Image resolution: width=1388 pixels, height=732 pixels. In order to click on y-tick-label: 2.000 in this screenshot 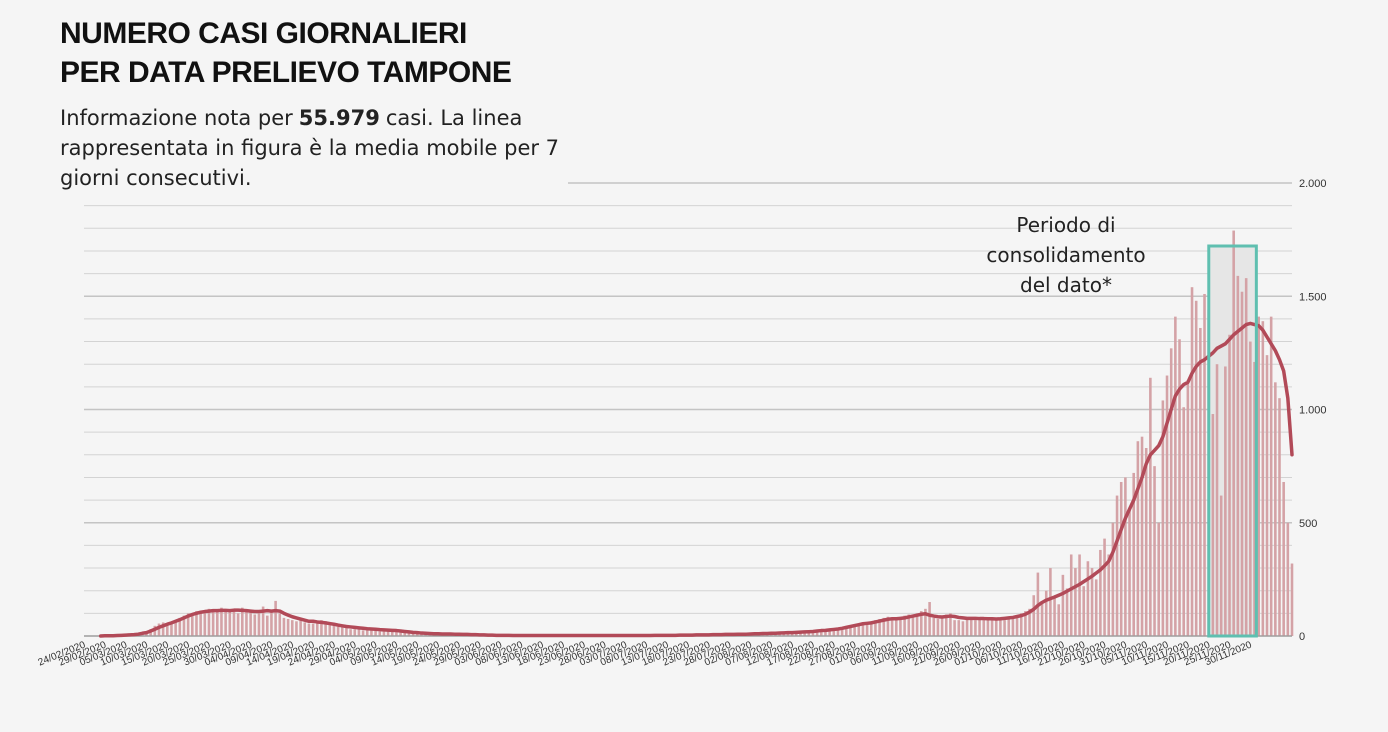, I will do `click(1313, 184)`.